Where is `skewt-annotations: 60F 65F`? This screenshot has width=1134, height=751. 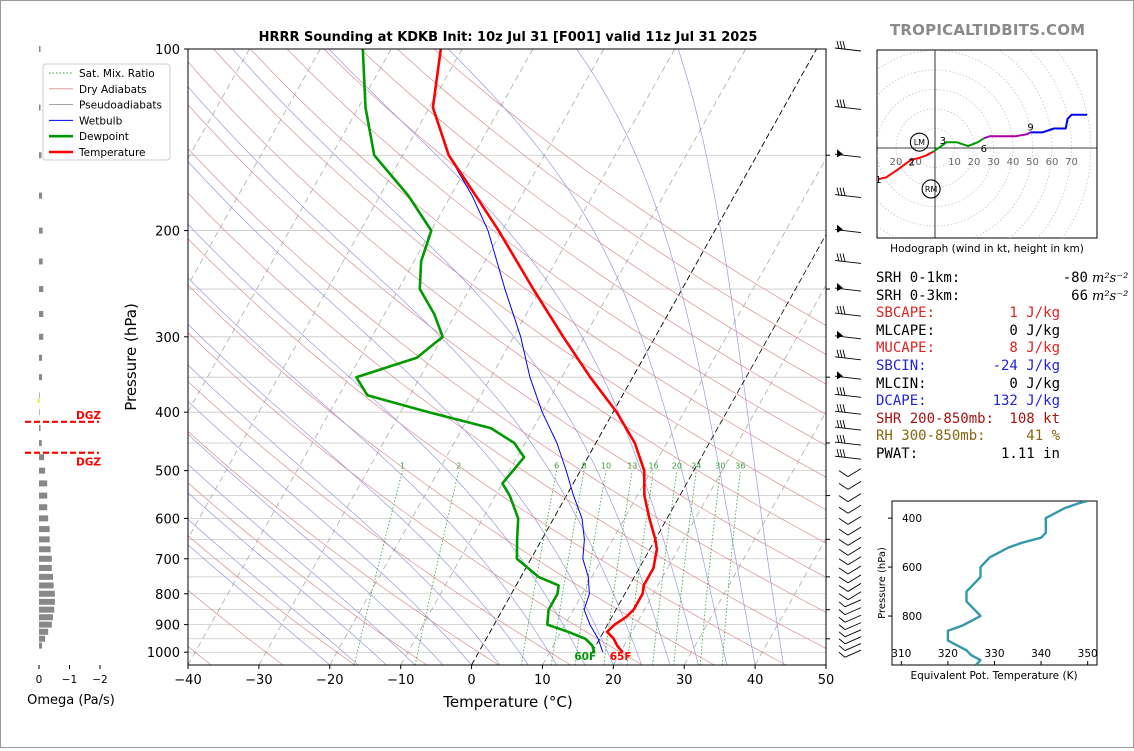
skewt-annotations: 60F 65F is located at coordinates (602, 657).